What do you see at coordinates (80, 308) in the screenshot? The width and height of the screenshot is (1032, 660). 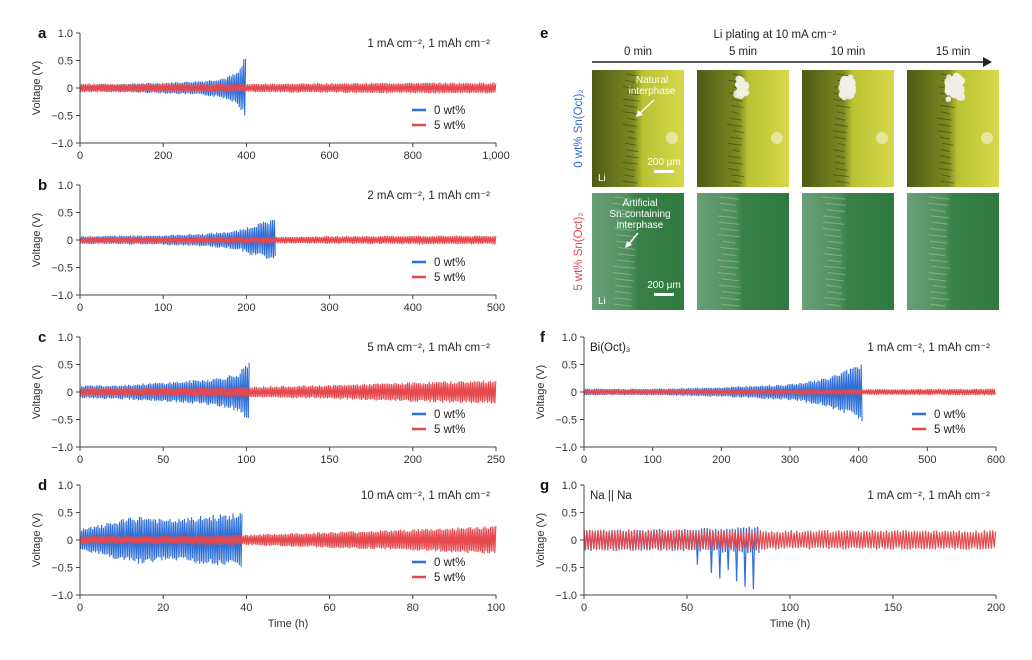 I see `x-tick-label-b: 0` at bounding box center [80, 308].